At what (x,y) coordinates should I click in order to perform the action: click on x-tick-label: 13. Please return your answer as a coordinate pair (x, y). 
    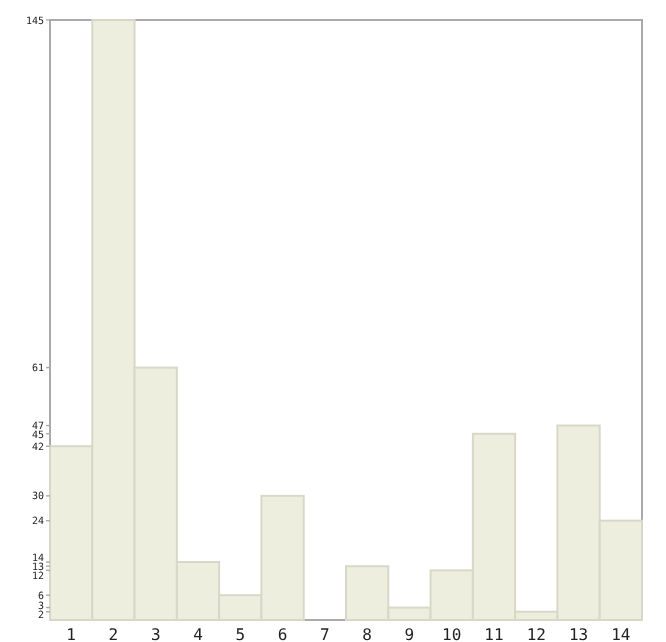
    Looking at the image, I should click on (578, 634).